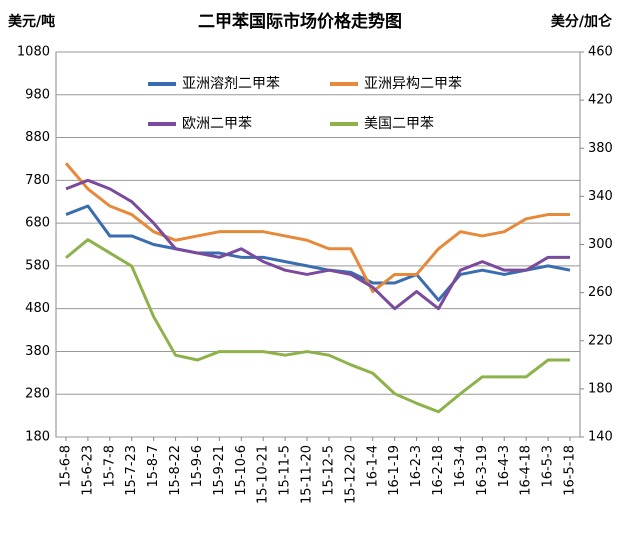 This screenshot has width=619, height=534. What do you see at coordinates (372, 466) in the screenshot?
I see `x-tick-label: 16-1-4` at bounding box center [372, 466].